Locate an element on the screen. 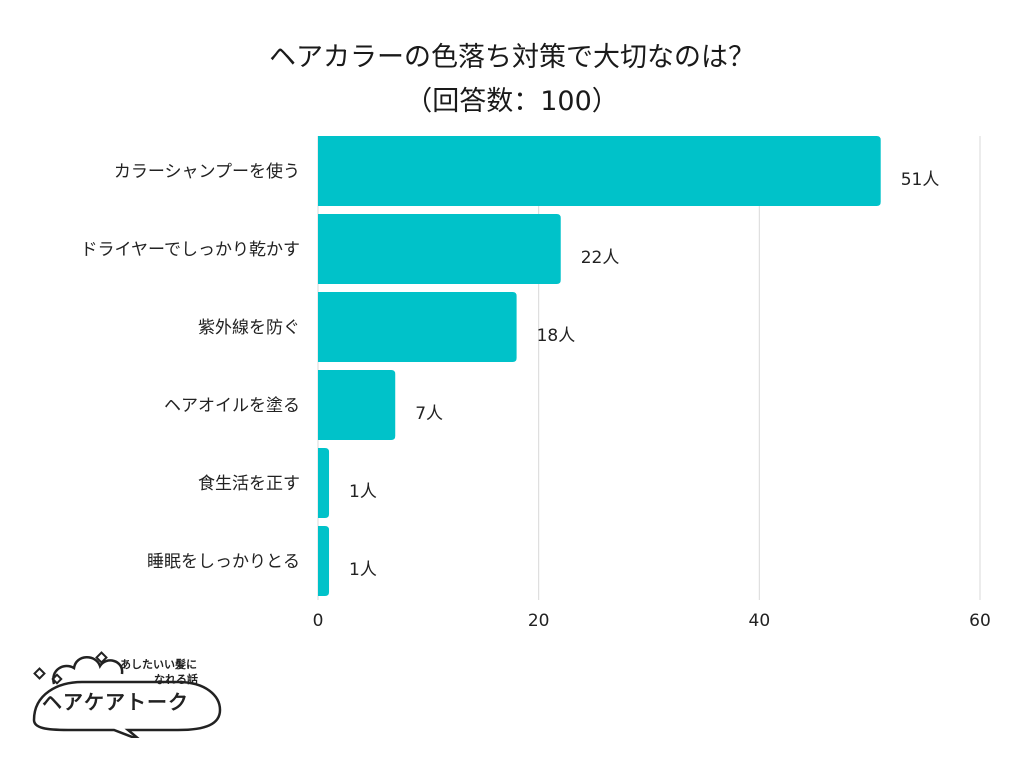 This screenshot has height=768, width=1024. category-label: 睡眠をしっかりとる is located at coordinates (223, 562).